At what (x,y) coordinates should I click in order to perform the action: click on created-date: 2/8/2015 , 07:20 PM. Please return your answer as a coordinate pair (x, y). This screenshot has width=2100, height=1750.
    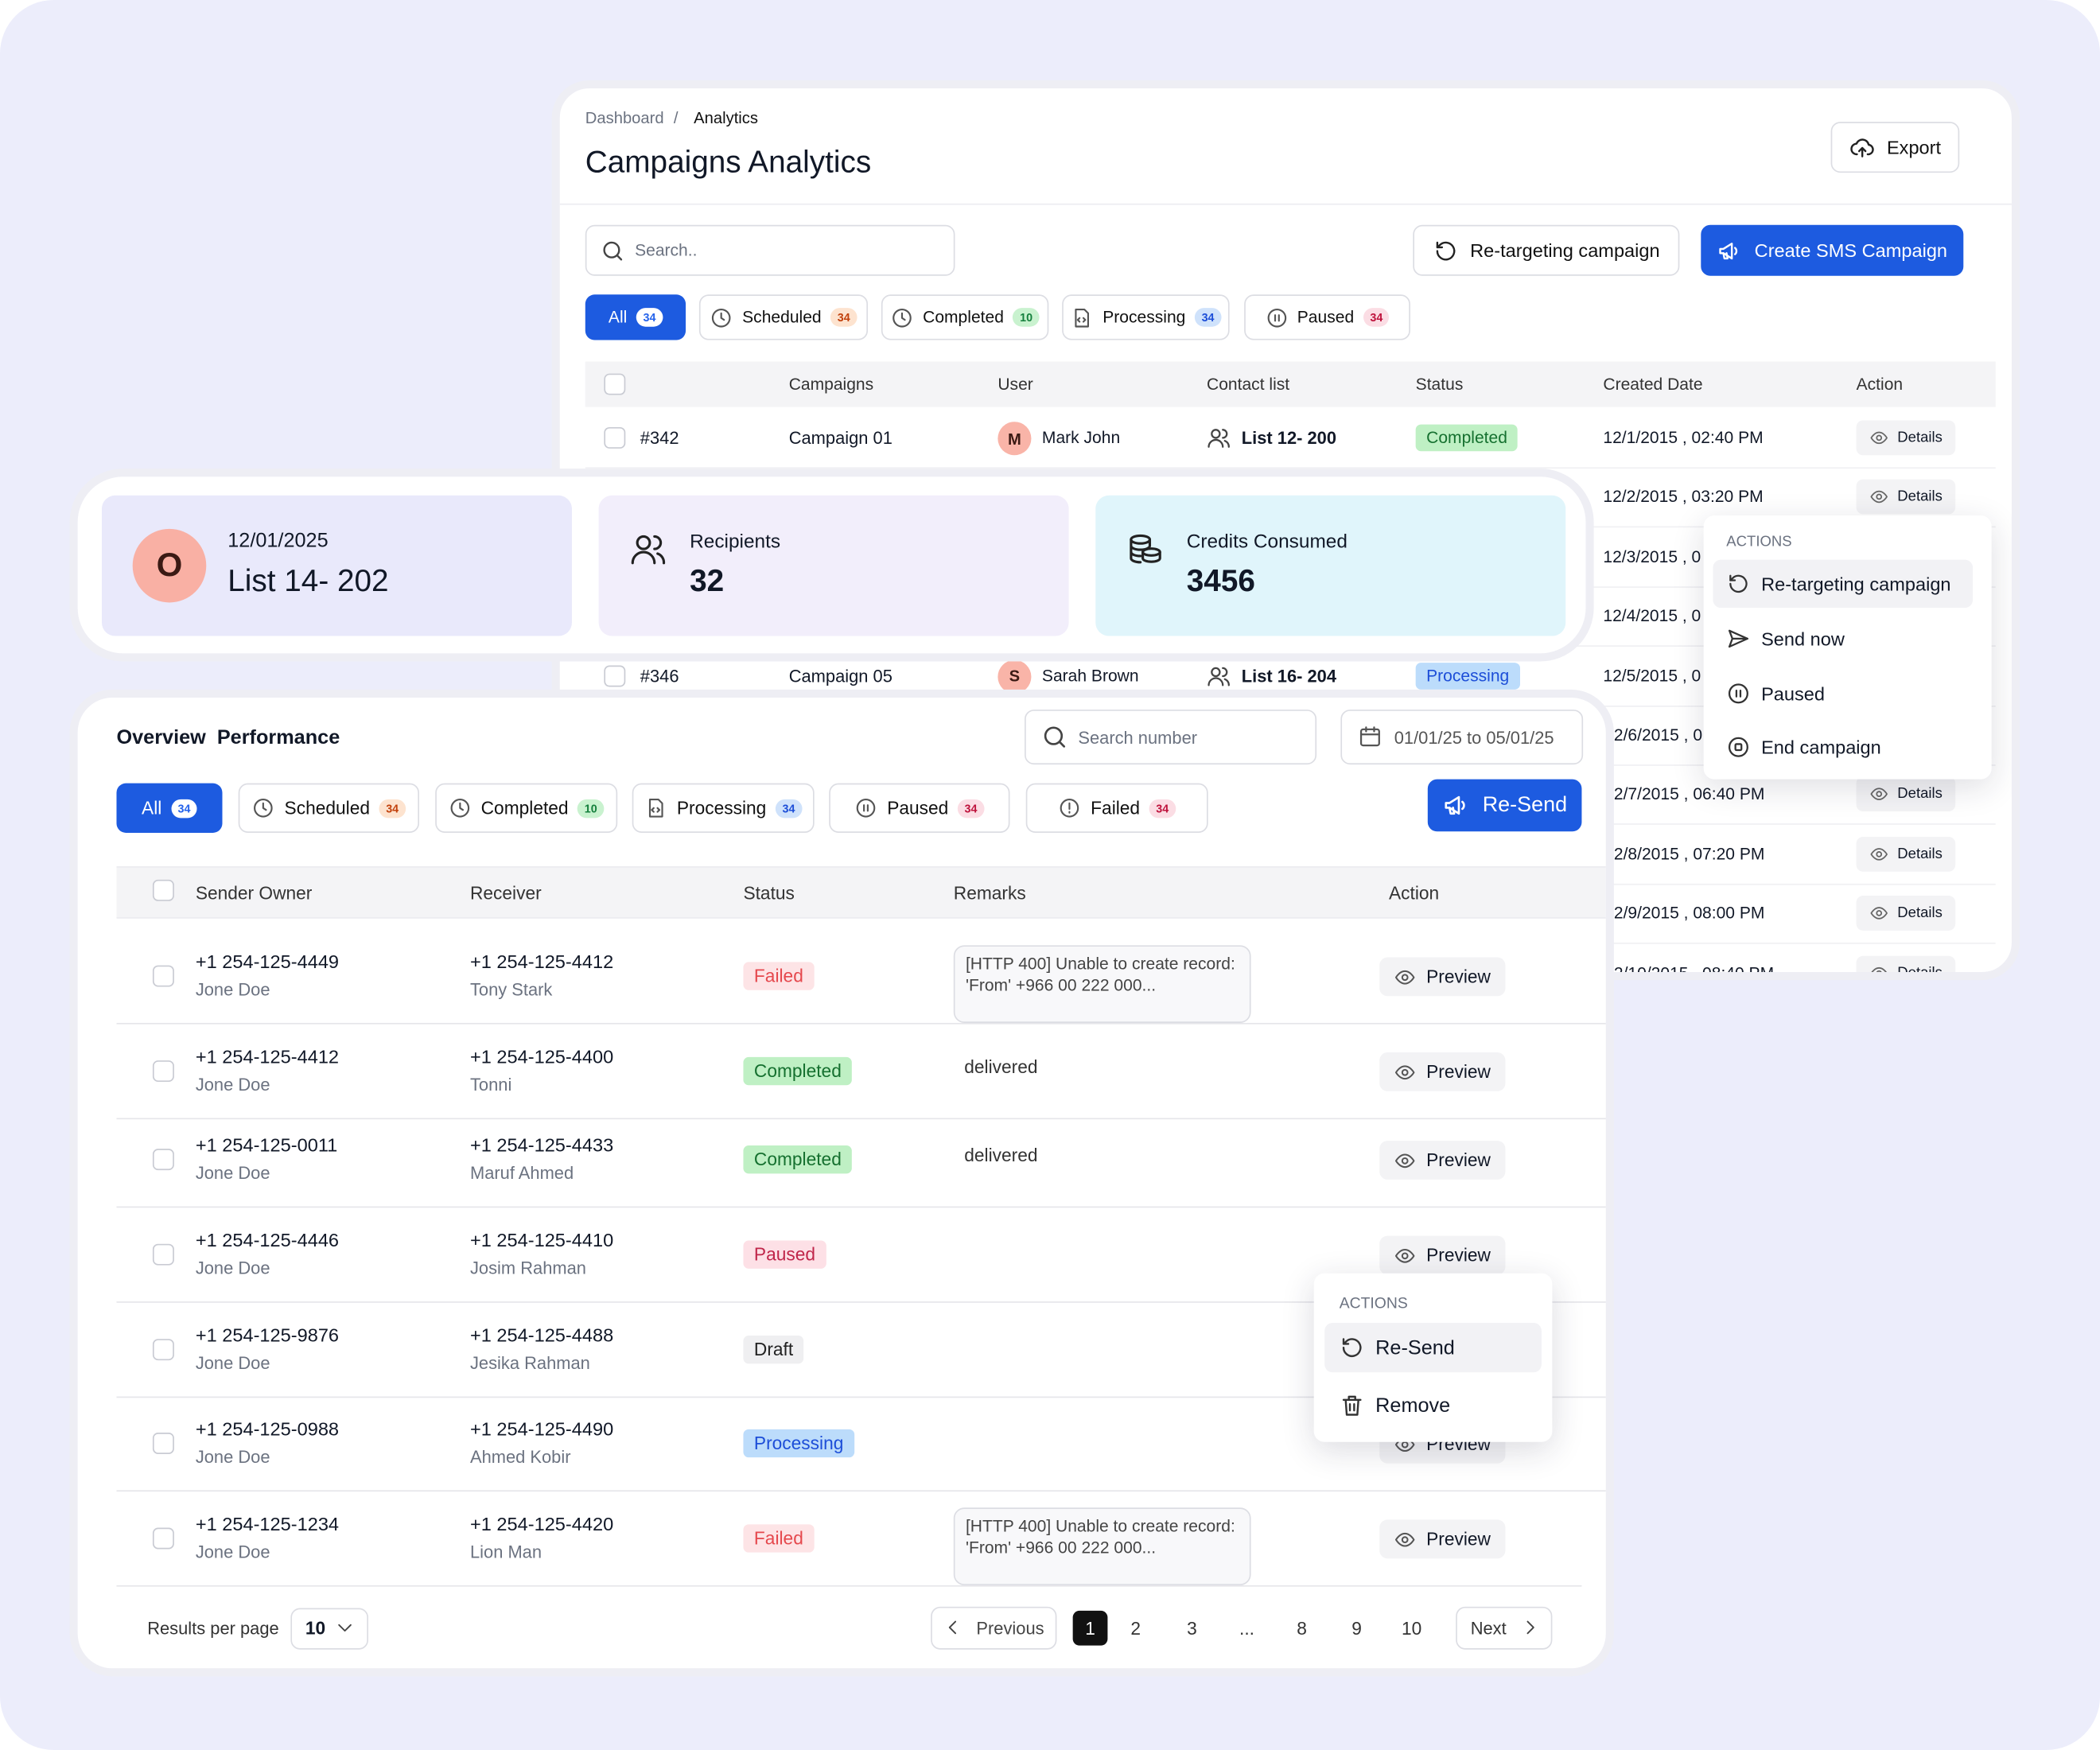
    Looking at the image, I should click on (1689, 854).